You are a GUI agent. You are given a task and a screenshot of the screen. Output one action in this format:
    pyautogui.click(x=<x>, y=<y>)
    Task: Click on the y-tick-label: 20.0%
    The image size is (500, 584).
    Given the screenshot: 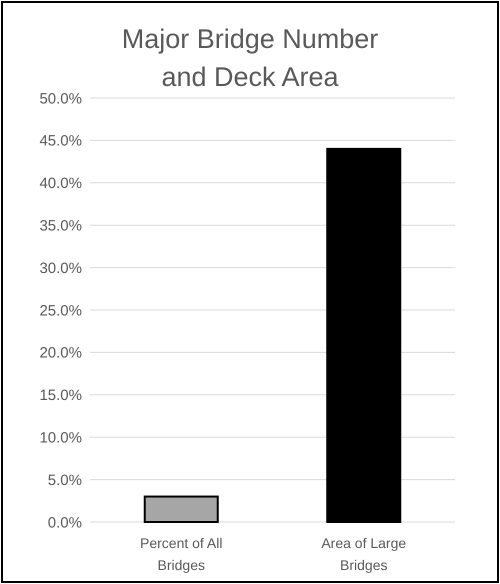 What is the action you would take?
    pyautogui.click(x=60, y=353)
    